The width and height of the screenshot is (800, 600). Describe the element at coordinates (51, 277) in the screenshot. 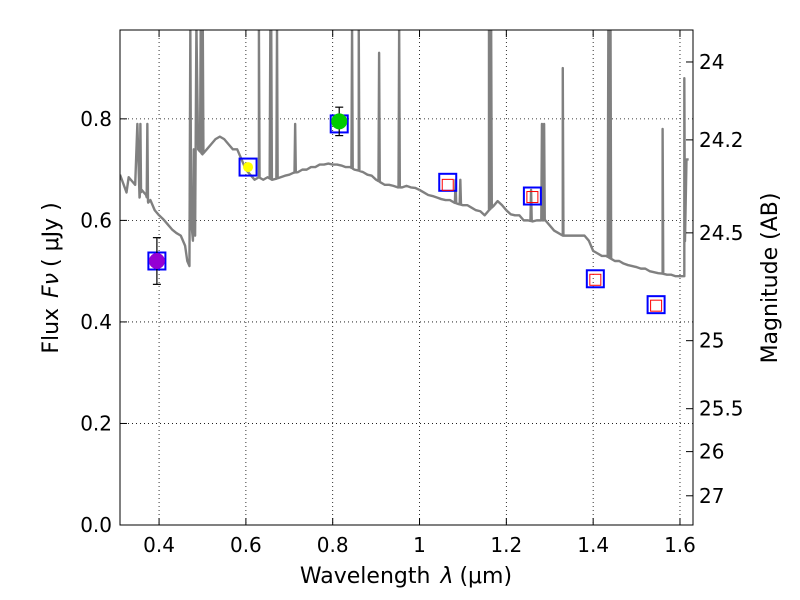

I see `y-axis-label: FluxFν( μJy )` at that location.